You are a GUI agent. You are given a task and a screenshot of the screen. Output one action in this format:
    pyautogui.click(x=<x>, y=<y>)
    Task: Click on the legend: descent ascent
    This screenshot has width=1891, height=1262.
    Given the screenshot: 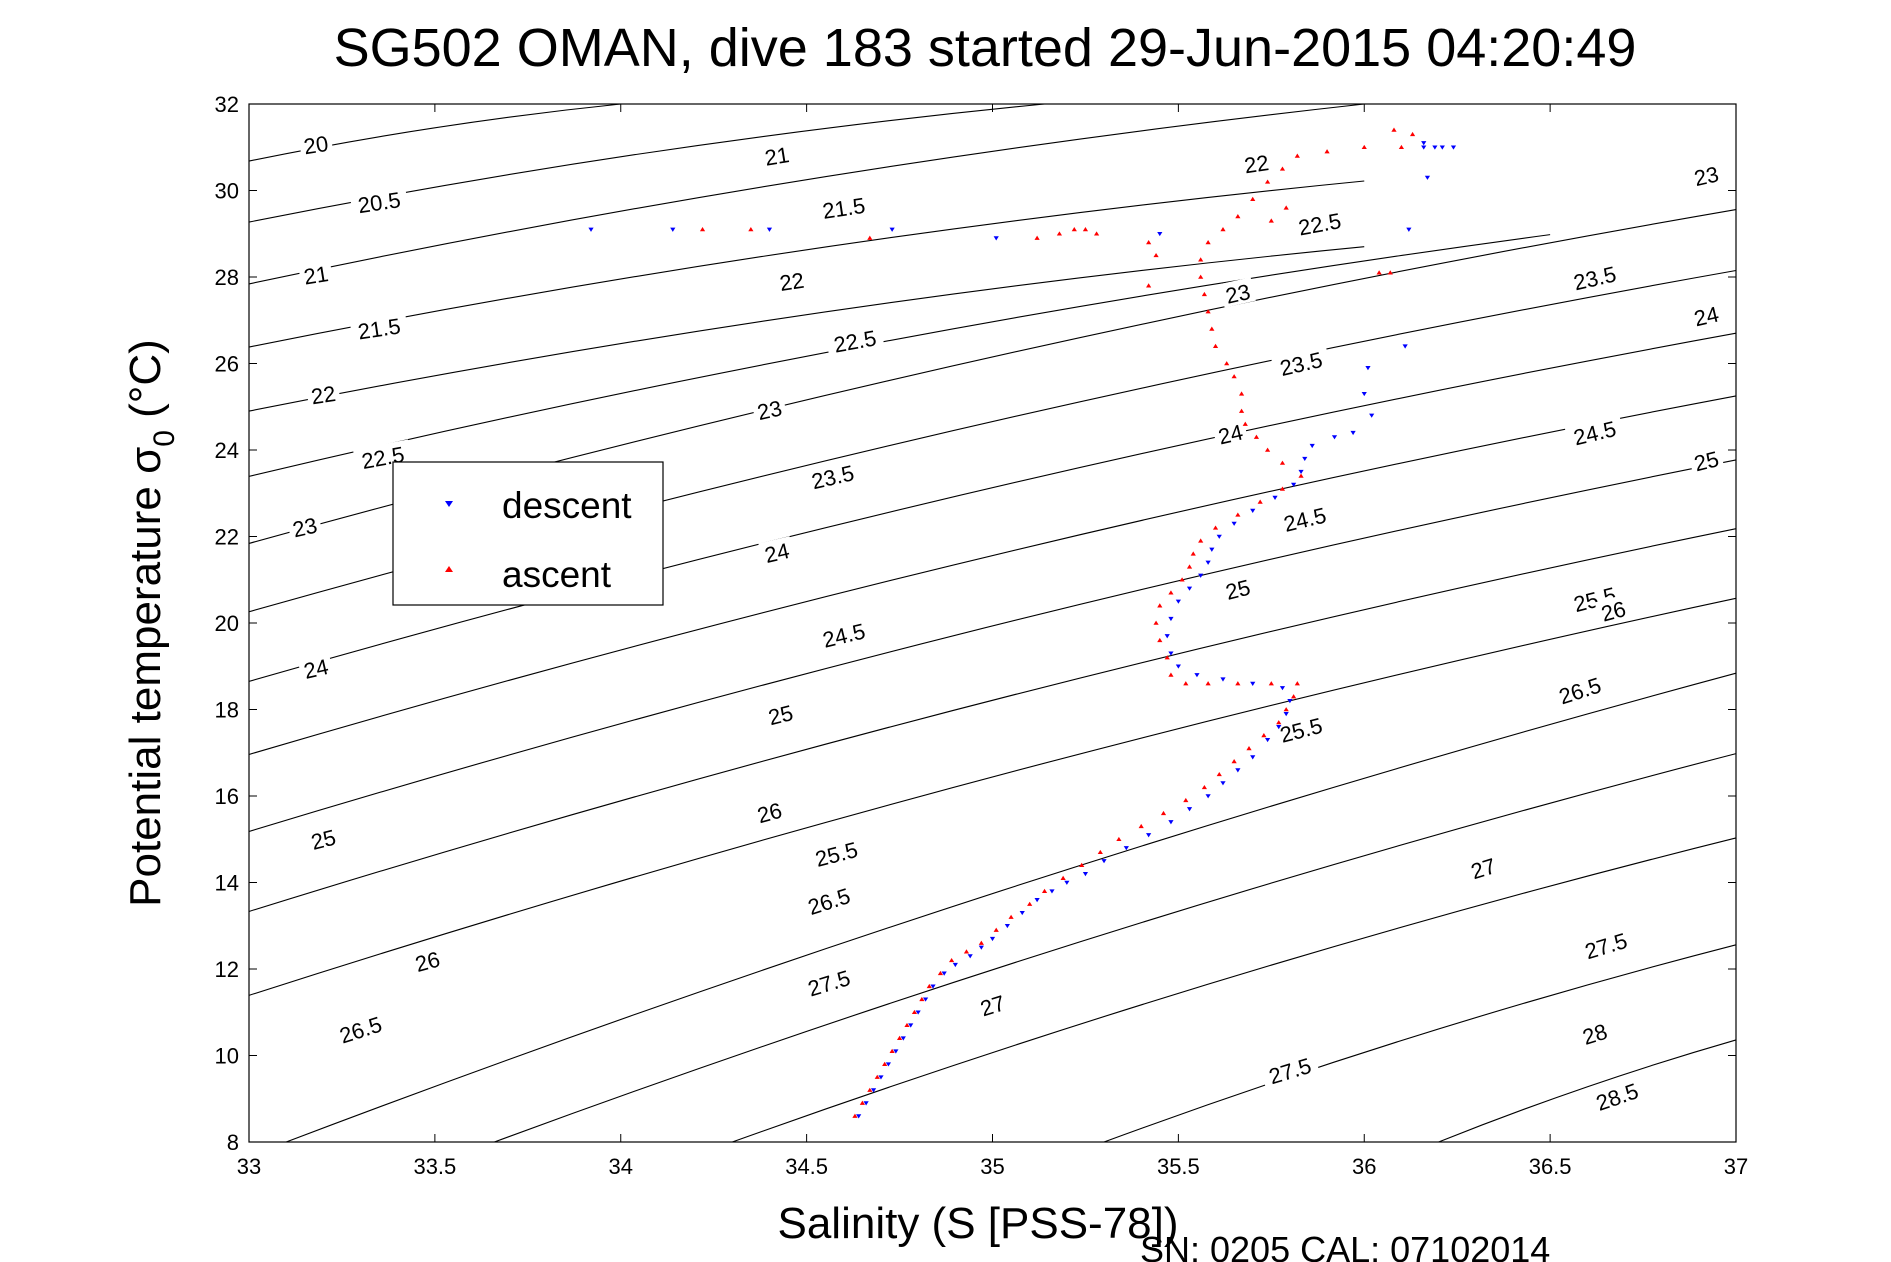 What is the action you would take?
    pyautogui.click(x=528, y=533)
    